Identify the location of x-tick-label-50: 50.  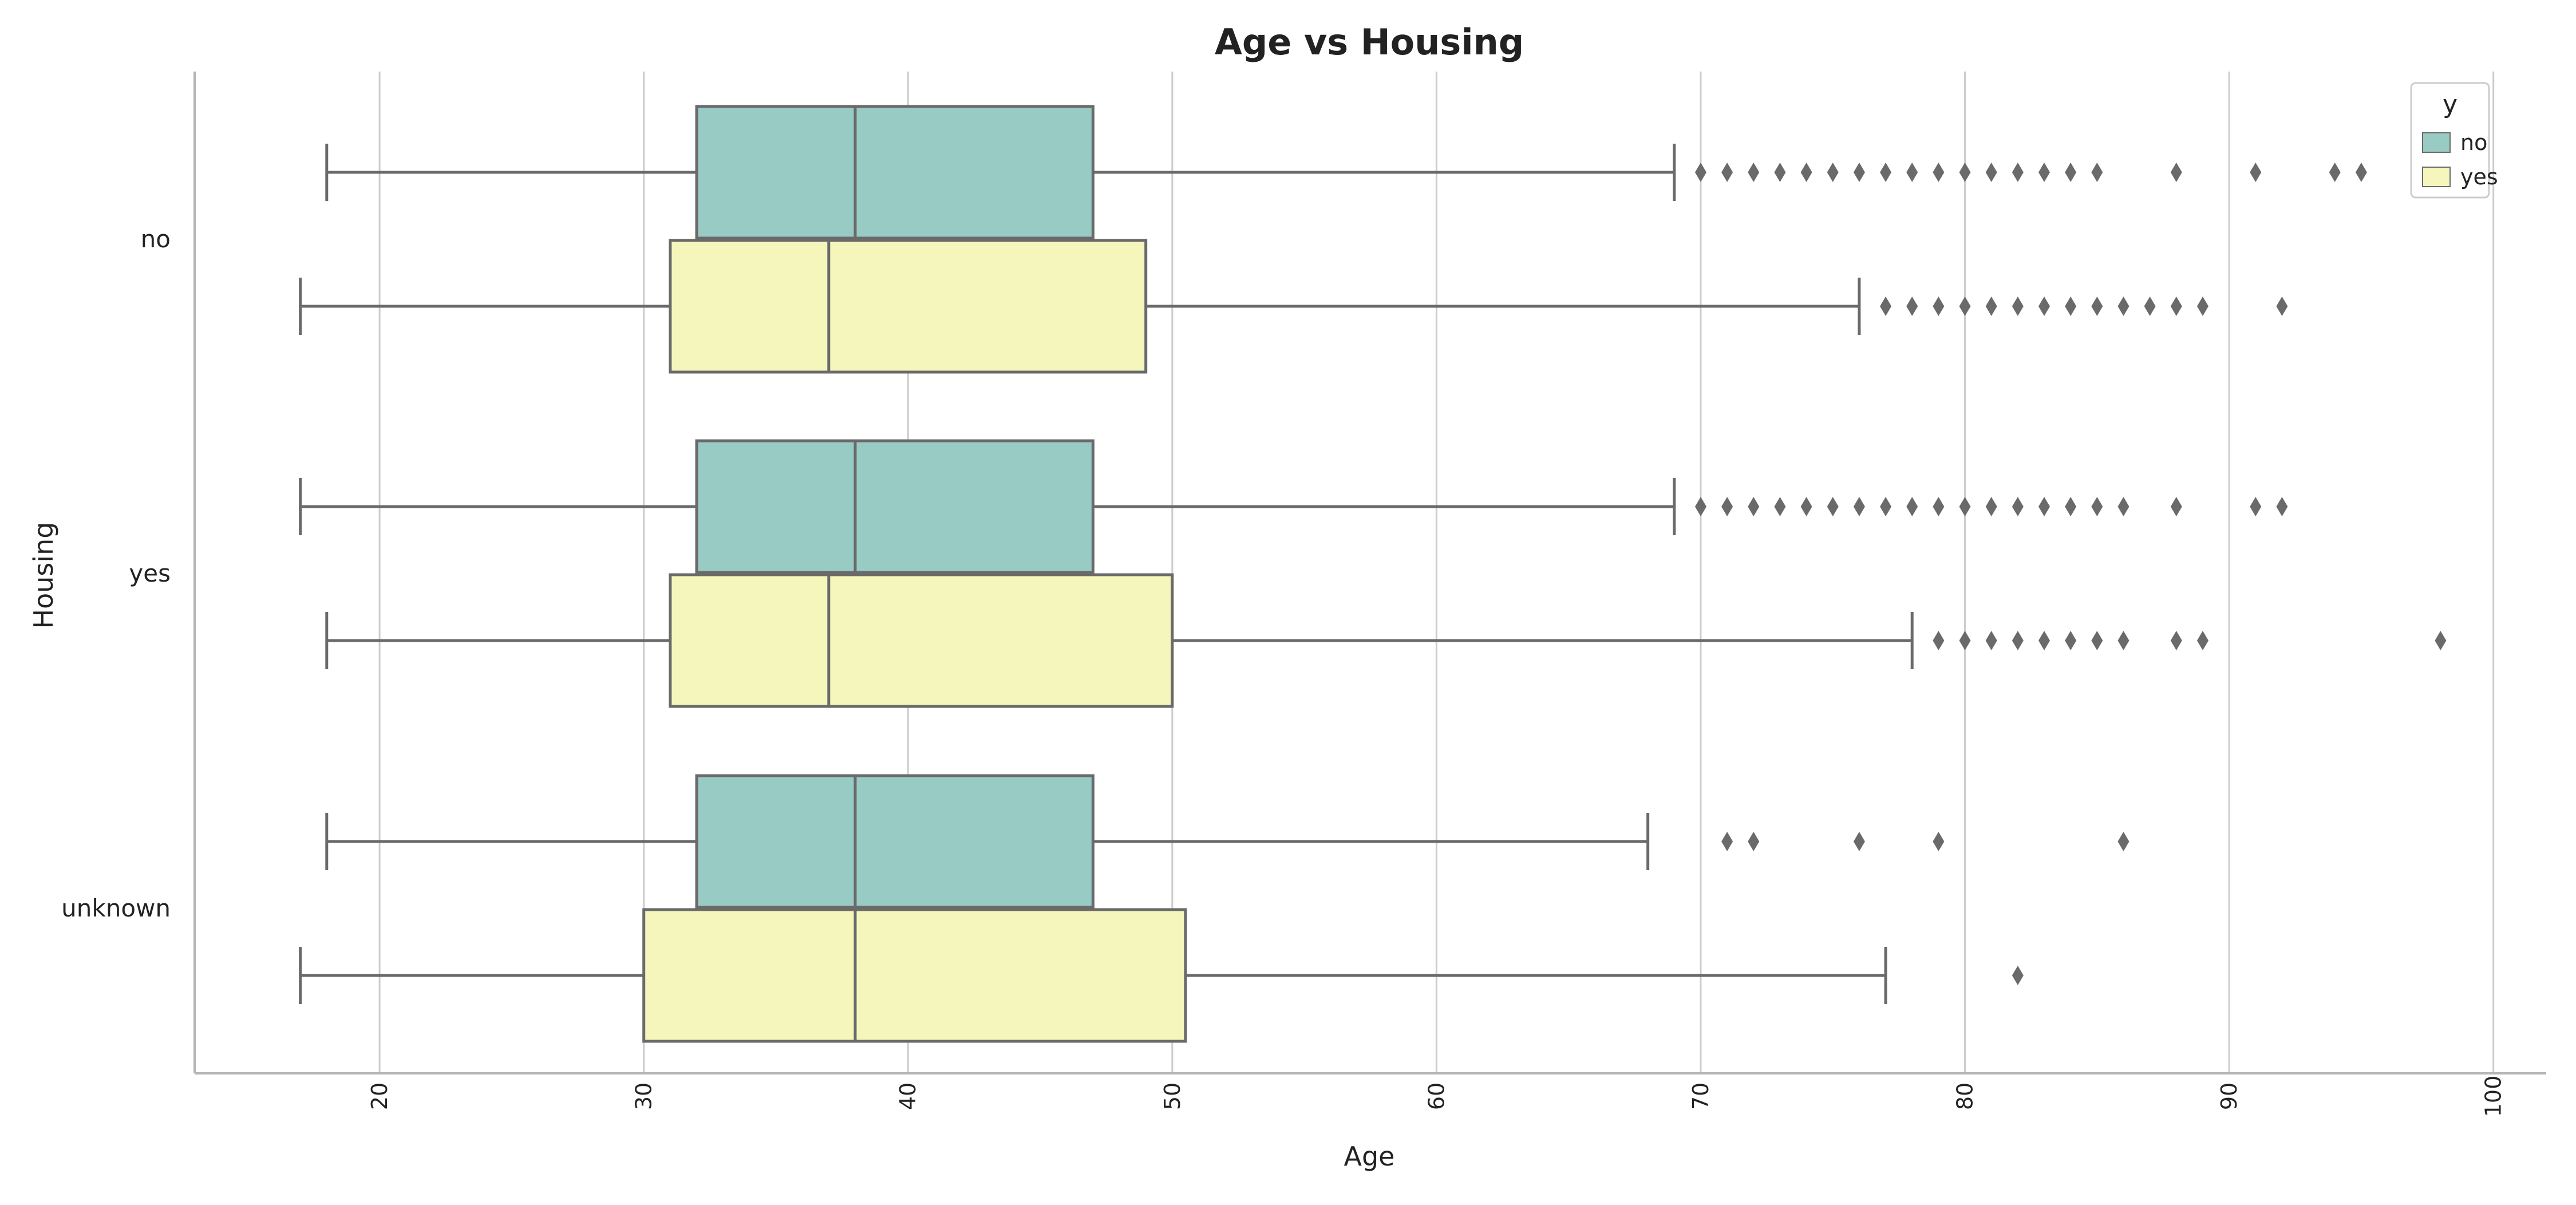
(1172, 1096).